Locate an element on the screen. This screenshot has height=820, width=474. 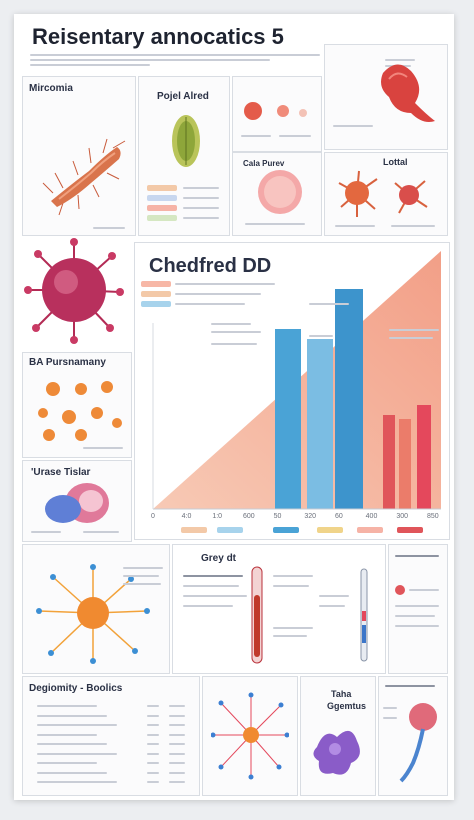
panel-title-line1: Taha is located at coordinates (341, 694).